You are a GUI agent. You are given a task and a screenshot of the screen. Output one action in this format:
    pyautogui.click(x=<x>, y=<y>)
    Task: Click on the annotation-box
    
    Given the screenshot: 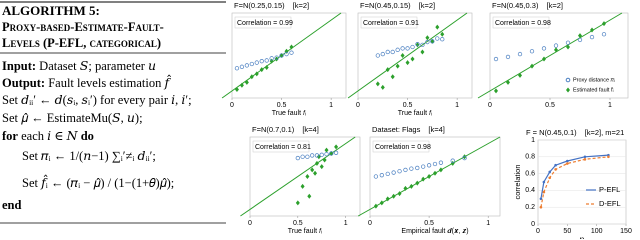 What is the action you would take?
    pyautogui.click(x=281, y=146)
    